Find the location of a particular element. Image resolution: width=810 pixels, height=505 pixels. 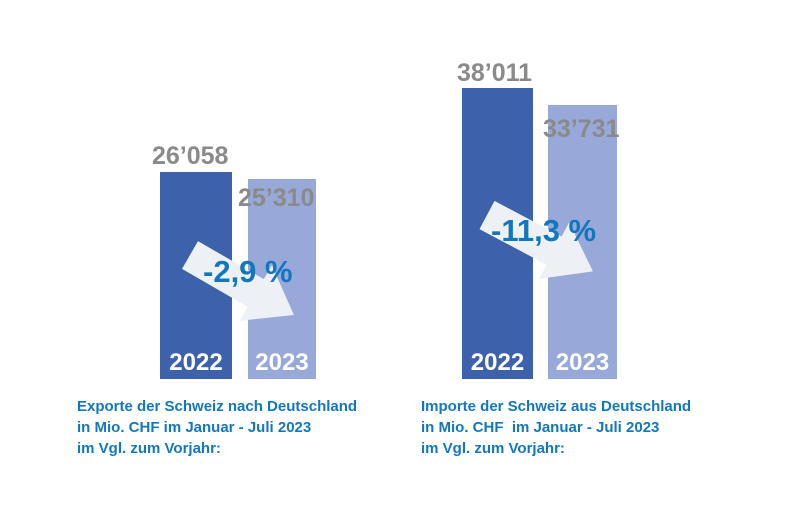

exports-caption-line-2: in Mio. CHF im Januar - Juli 2023 is located at coordinates (194, 427).